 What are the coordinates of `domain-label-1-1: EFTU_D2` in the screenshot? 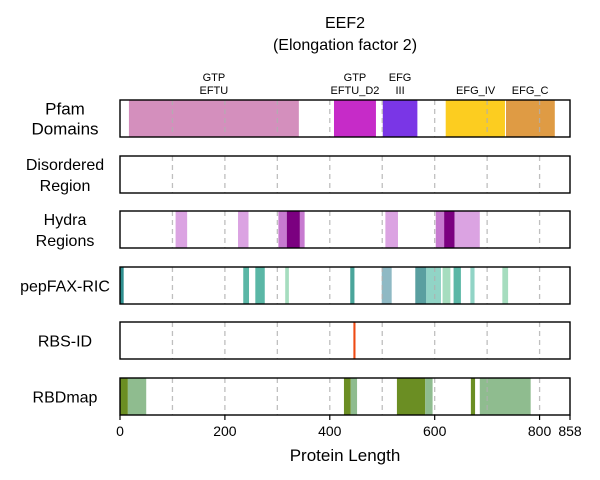 It's located at (355, 91).